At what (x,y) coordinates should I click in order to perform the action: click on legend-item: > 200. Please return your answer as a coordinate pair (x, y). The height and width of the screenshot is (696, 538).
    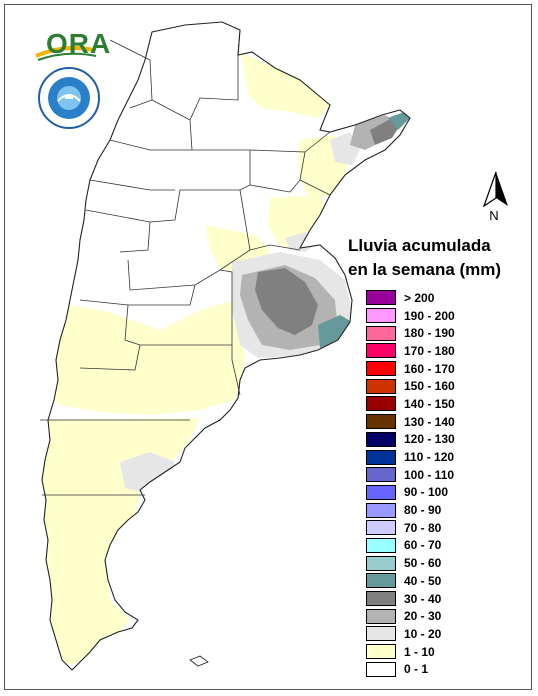
    Looking at the image, I should click on (410, 298).